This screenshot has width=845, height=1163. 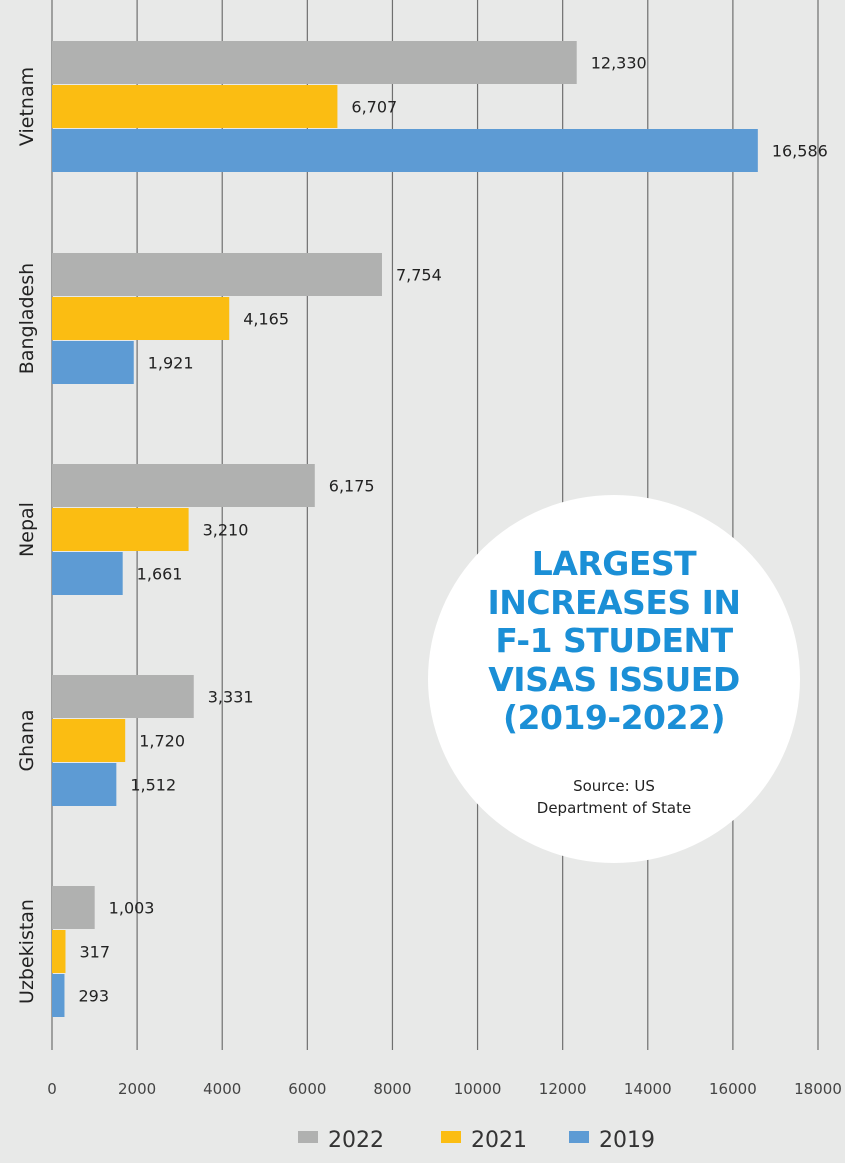 I want to click on legend: 2022 2021 2019, so click(x=476, y=1140).